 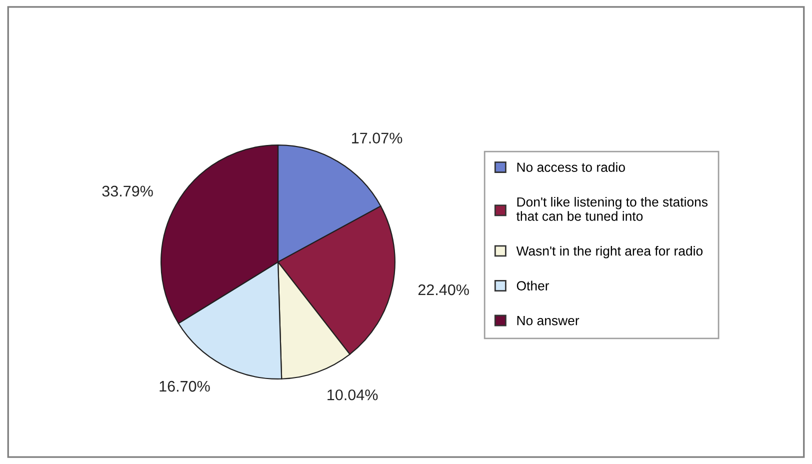 What do you see at coordinates (548, 321) in the screenshot?
I see `legend-label: No answer` at bounding box center [548, 321].